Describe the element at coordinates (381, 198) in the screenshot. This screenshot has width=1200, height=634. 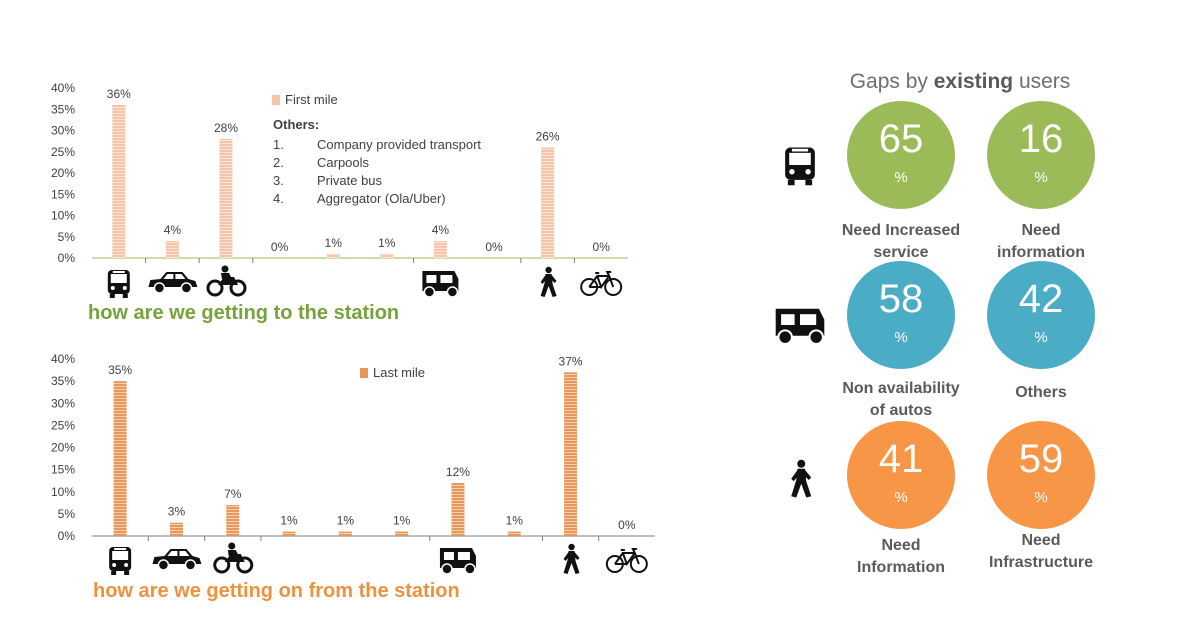
I see `list-item-text: Aggregator (Ola/Uber)` at that location.